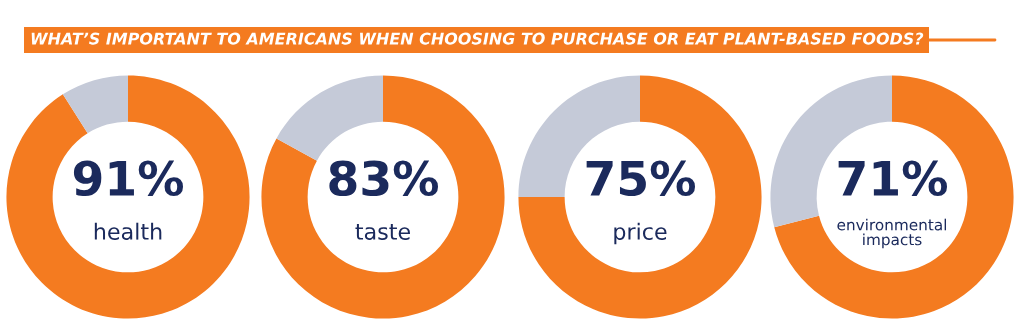 Image resolution: width=1024 pixels, height=323 pixels. I want to click on data-label: 91%, so click(128, 178).